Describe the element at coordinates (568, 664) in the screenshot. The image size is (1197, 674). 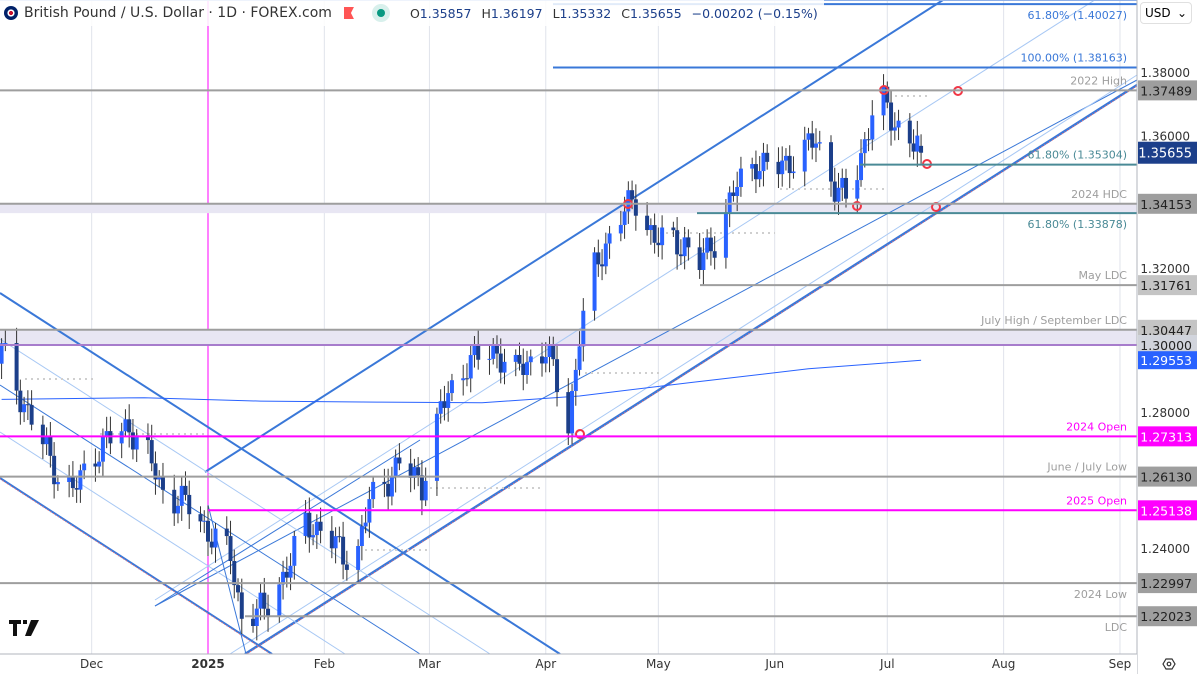
I see `time-axis` at that location.